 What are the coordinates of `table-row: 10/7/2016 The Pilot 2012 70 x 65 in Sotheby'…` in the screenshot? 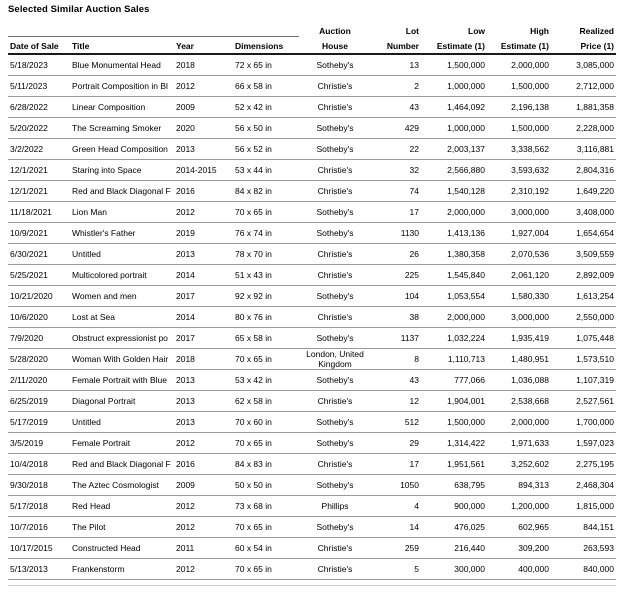 It's located at (312, 527).